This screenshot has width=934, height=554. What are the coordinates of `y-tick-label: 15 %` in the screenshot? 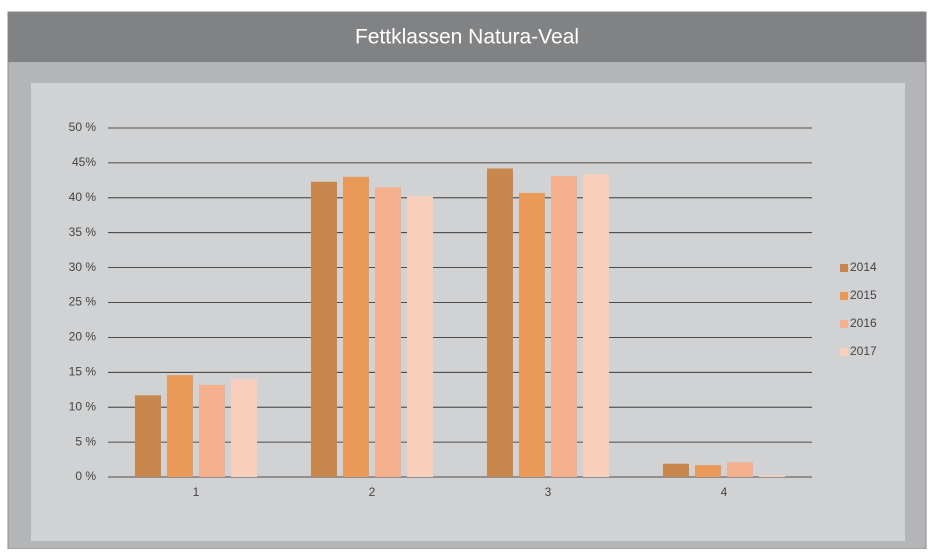 It's located at (83, 371).